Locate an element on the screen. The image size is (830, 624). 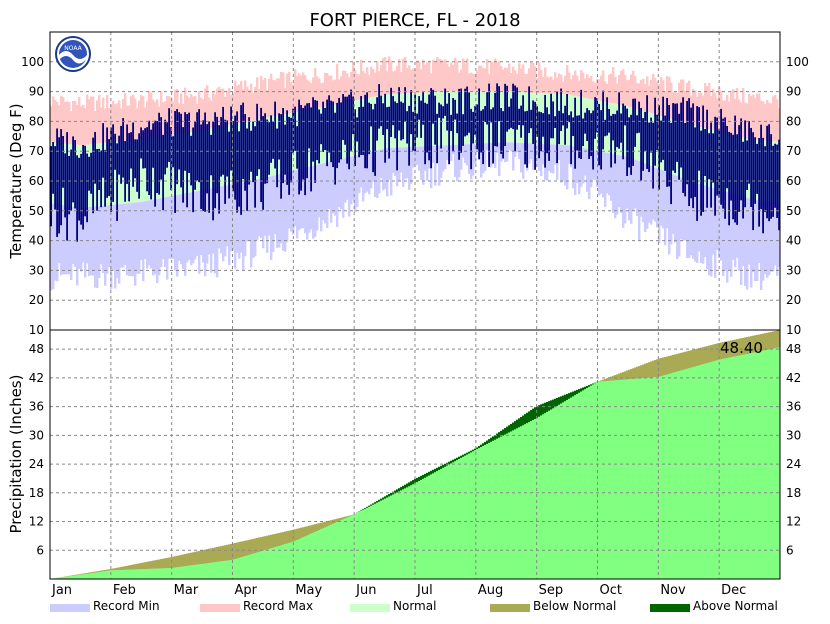
month-tick-label: Feb is located at coordinates (124, 590).